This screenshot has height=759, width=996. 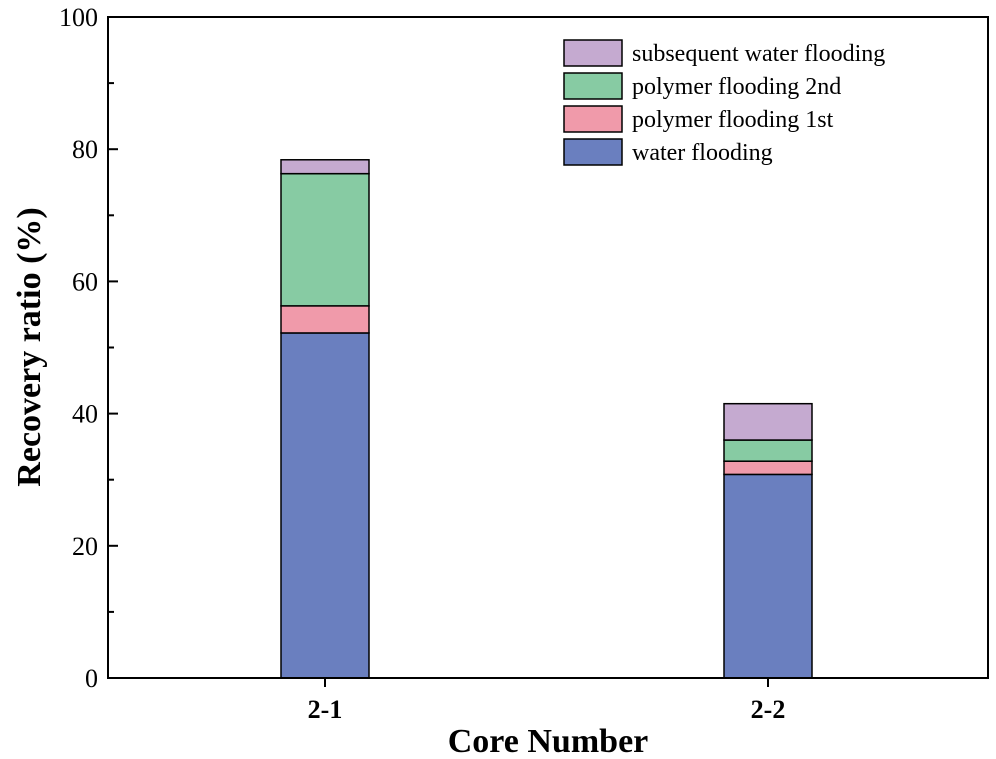 What do you see at coordinates (325, 319) in the screenshot?
I see `bar-2-1-polymer-flooding-1st` at bounding box center [325, 319].